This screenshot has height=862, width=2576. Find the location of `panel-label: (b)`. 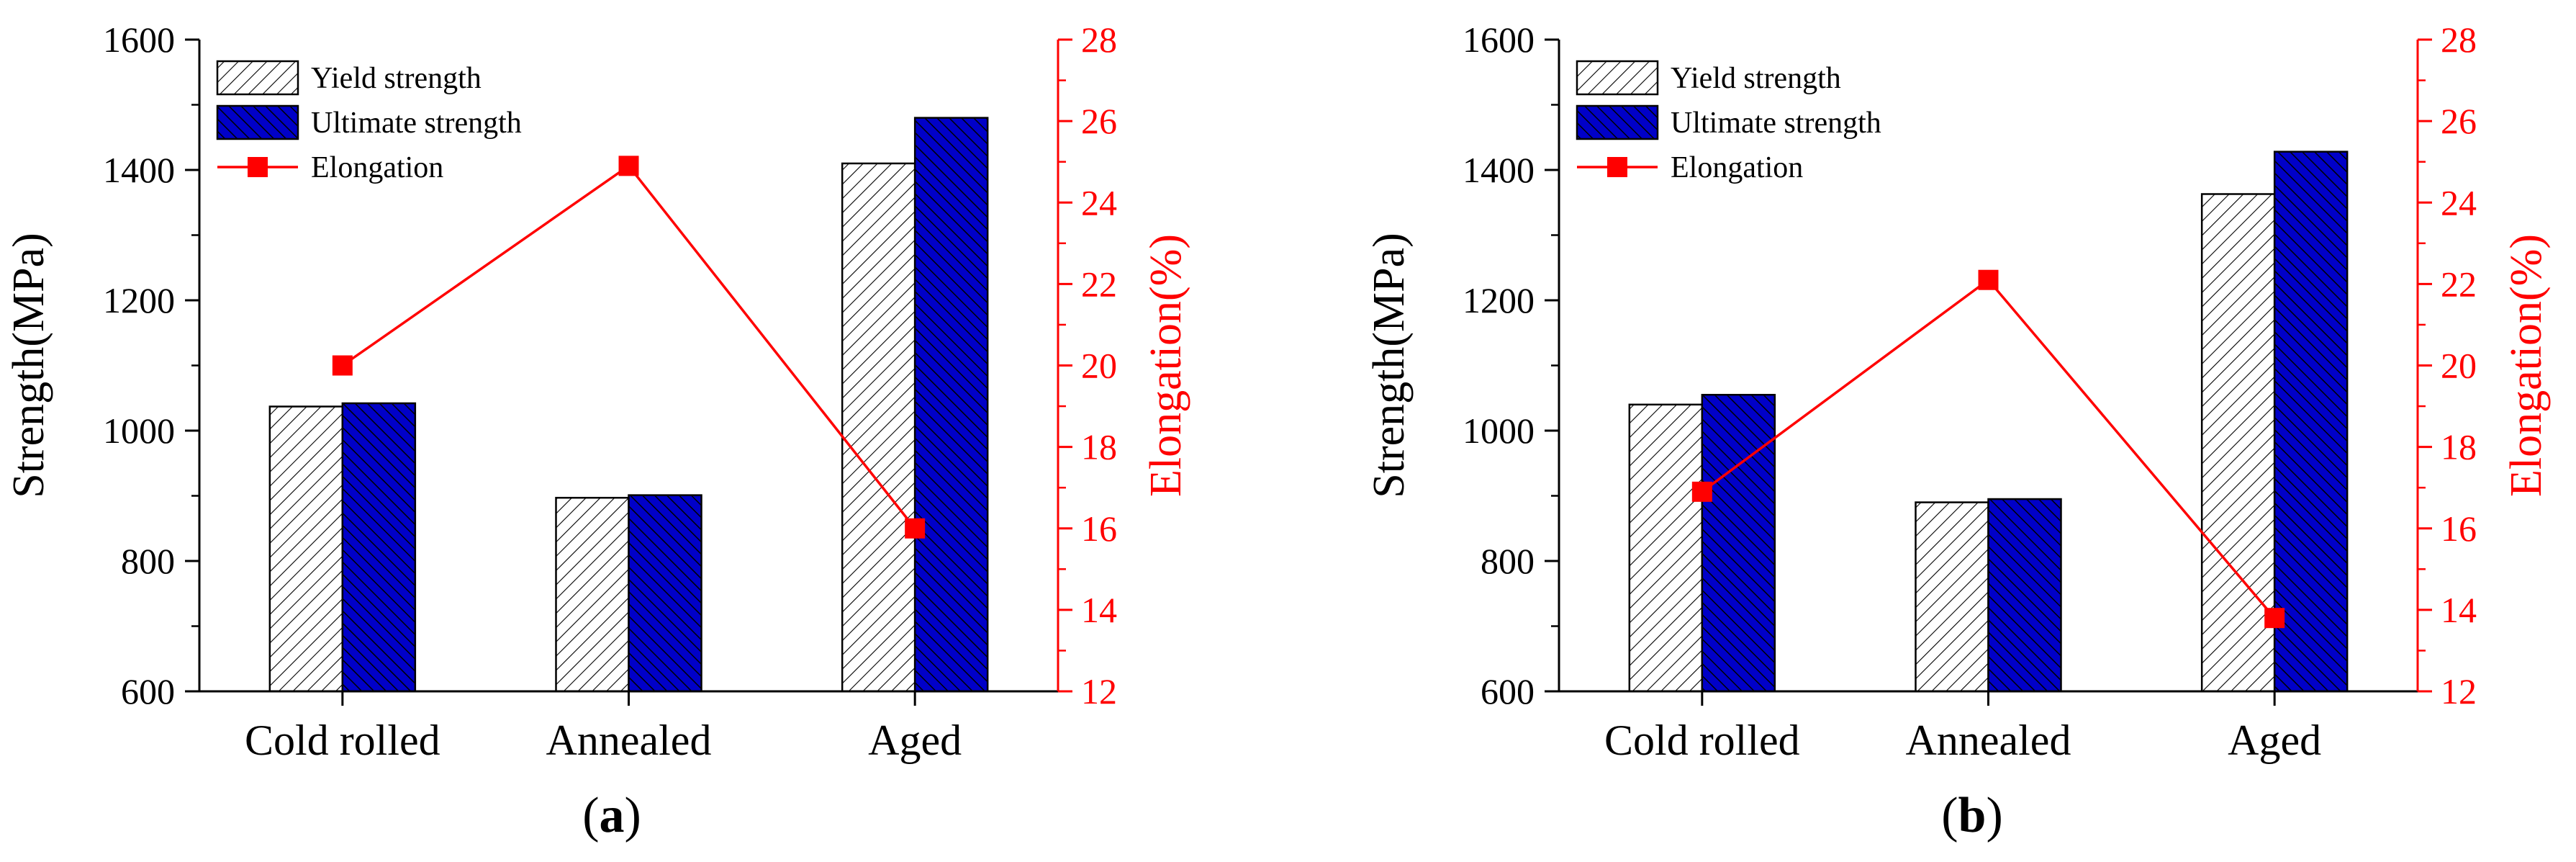

panel-label: (b) is located at coordinates (1972, 815).